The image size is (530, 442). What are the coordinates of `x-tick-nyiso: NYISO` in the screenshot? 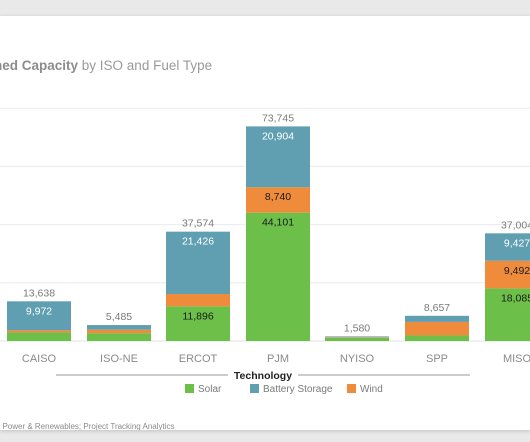 It's located at (357, 359).